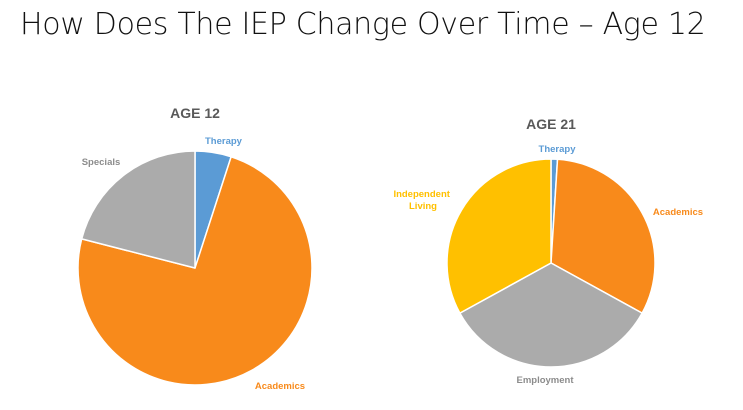 The image size is (743, 410). Describe the element at coordinates (422, 200) in the screenshot. I see `slice-label-independent-living-age-21: Independent Living` at that location.